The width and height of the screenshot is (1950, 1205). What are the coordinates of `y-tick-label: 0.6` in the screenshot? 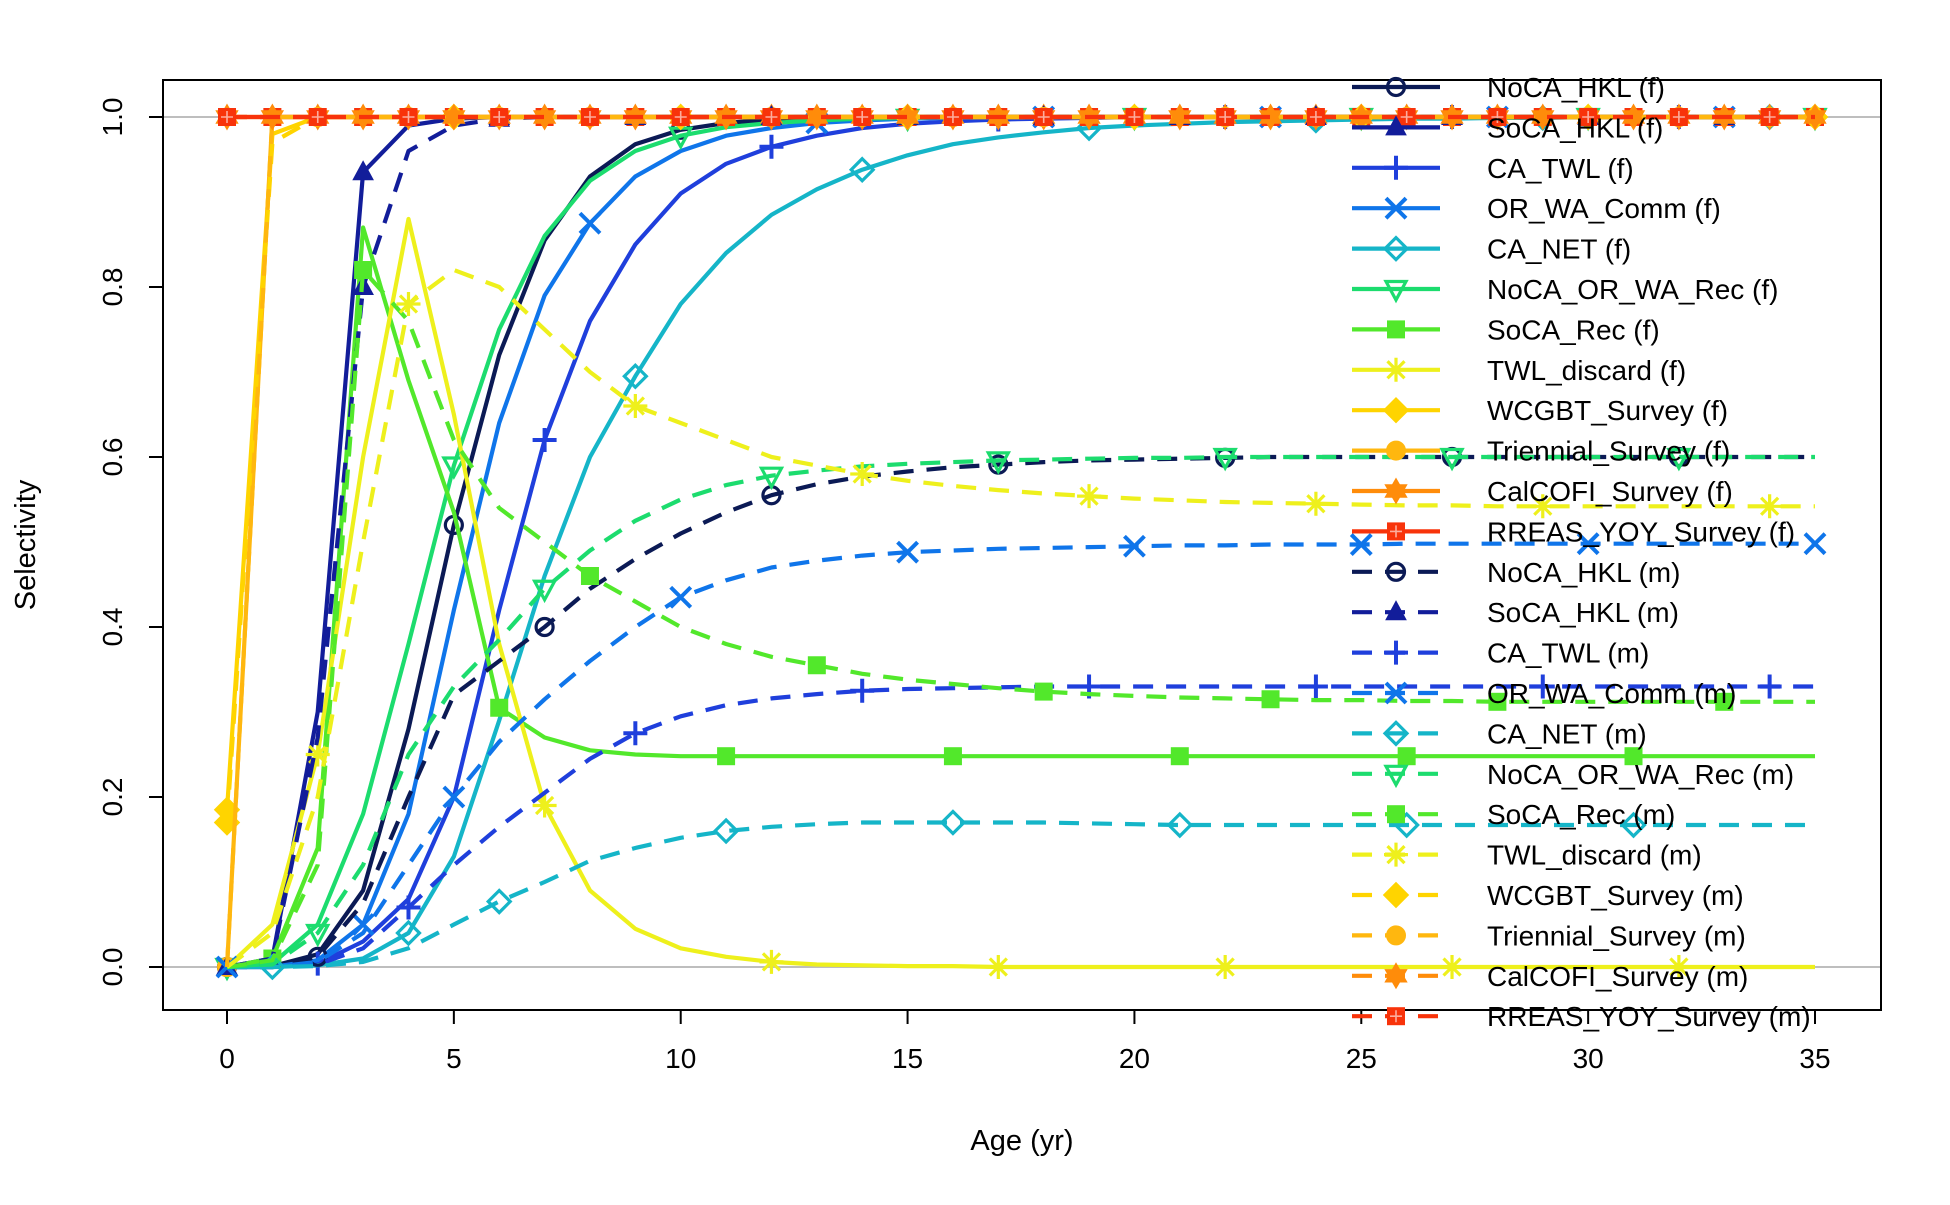 It's located at (112, 457).